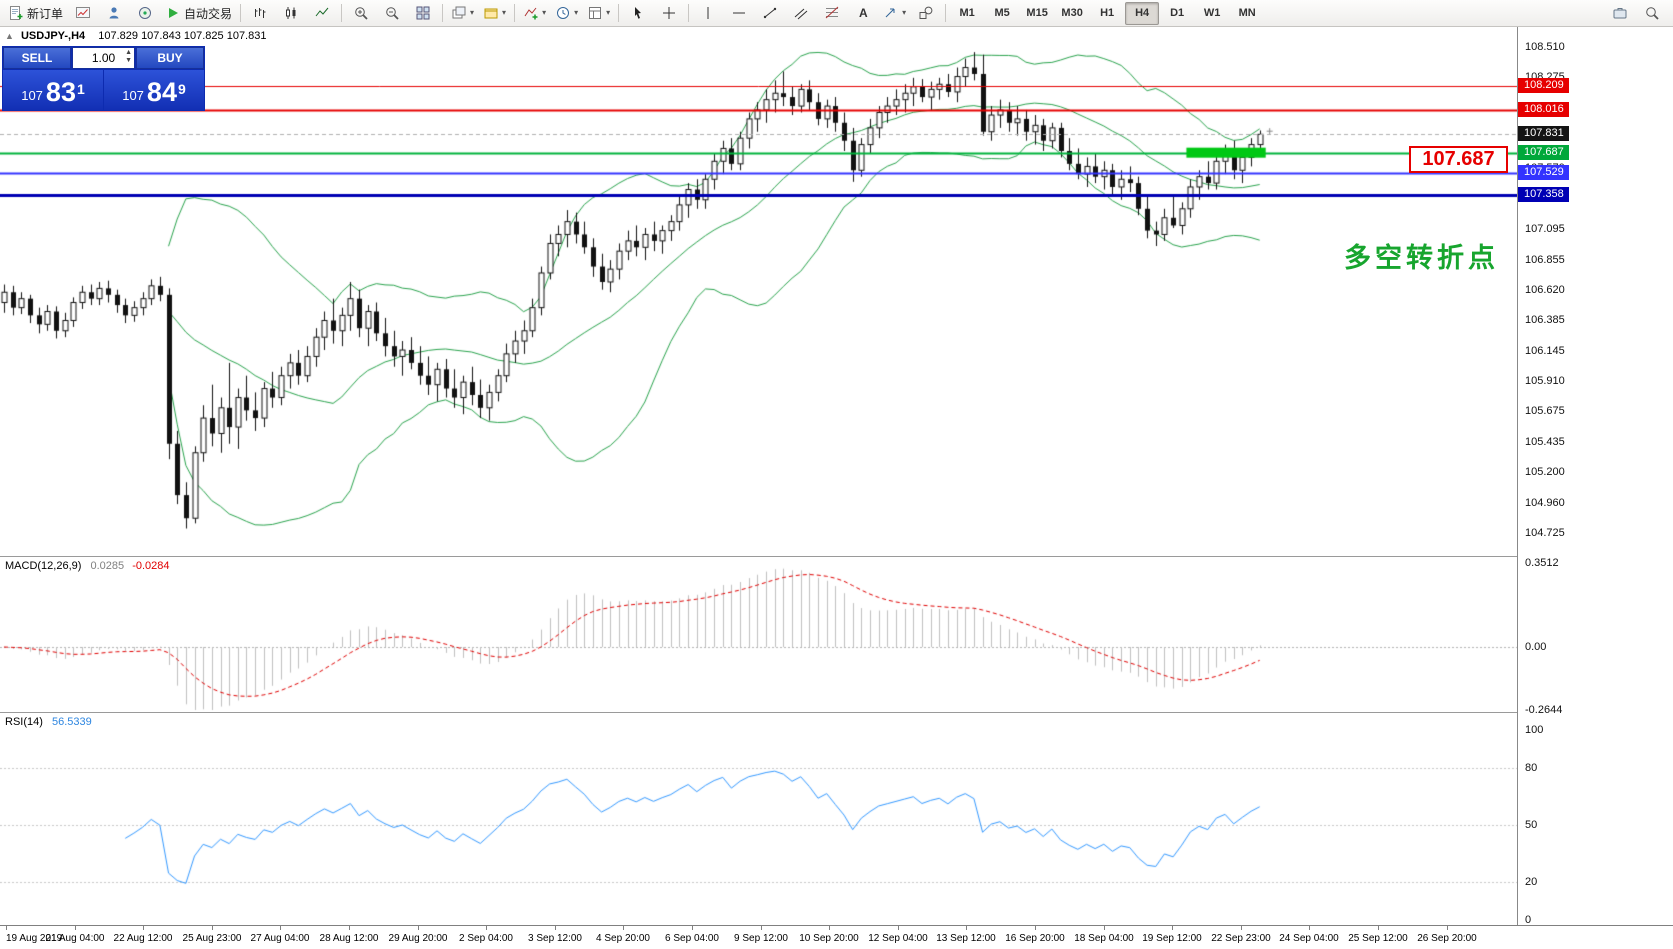 The width and height of the screenshot is (1673, 949). I want to click on search-button, so click(1652, 13).